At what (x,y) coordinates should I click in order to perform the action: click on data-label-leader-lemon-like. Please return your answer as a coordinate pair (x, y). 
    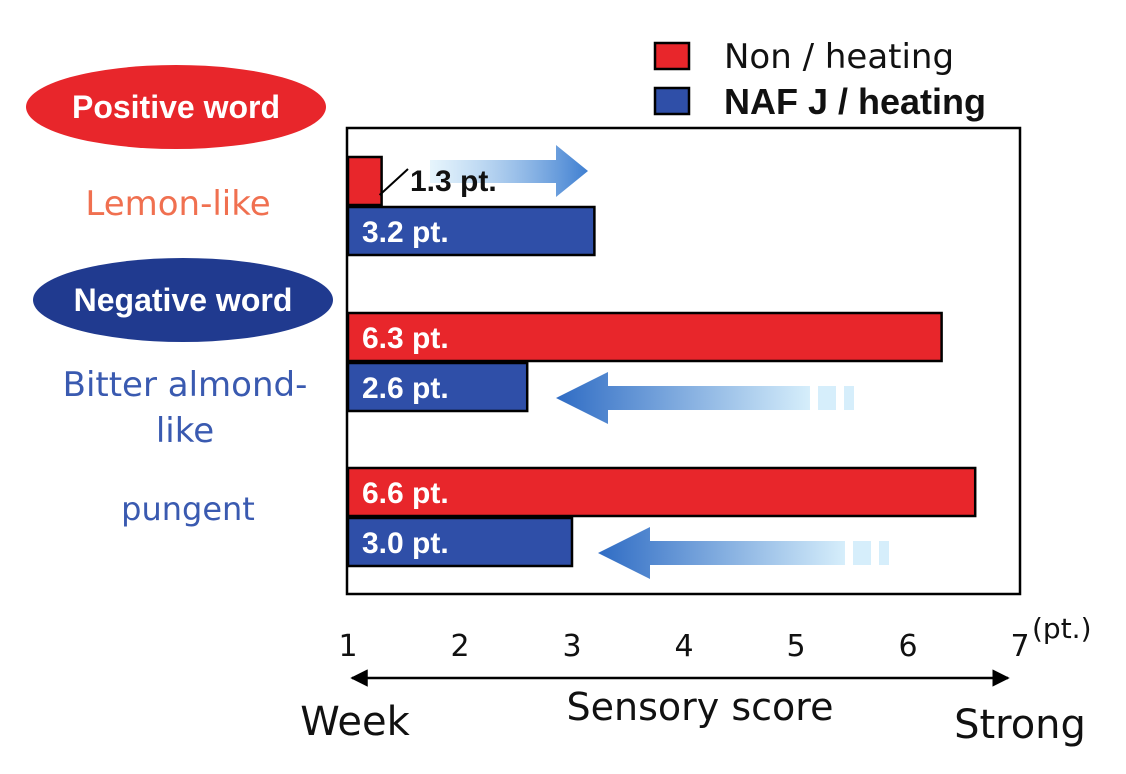
    Looking at the image, I should click on (393, 182).